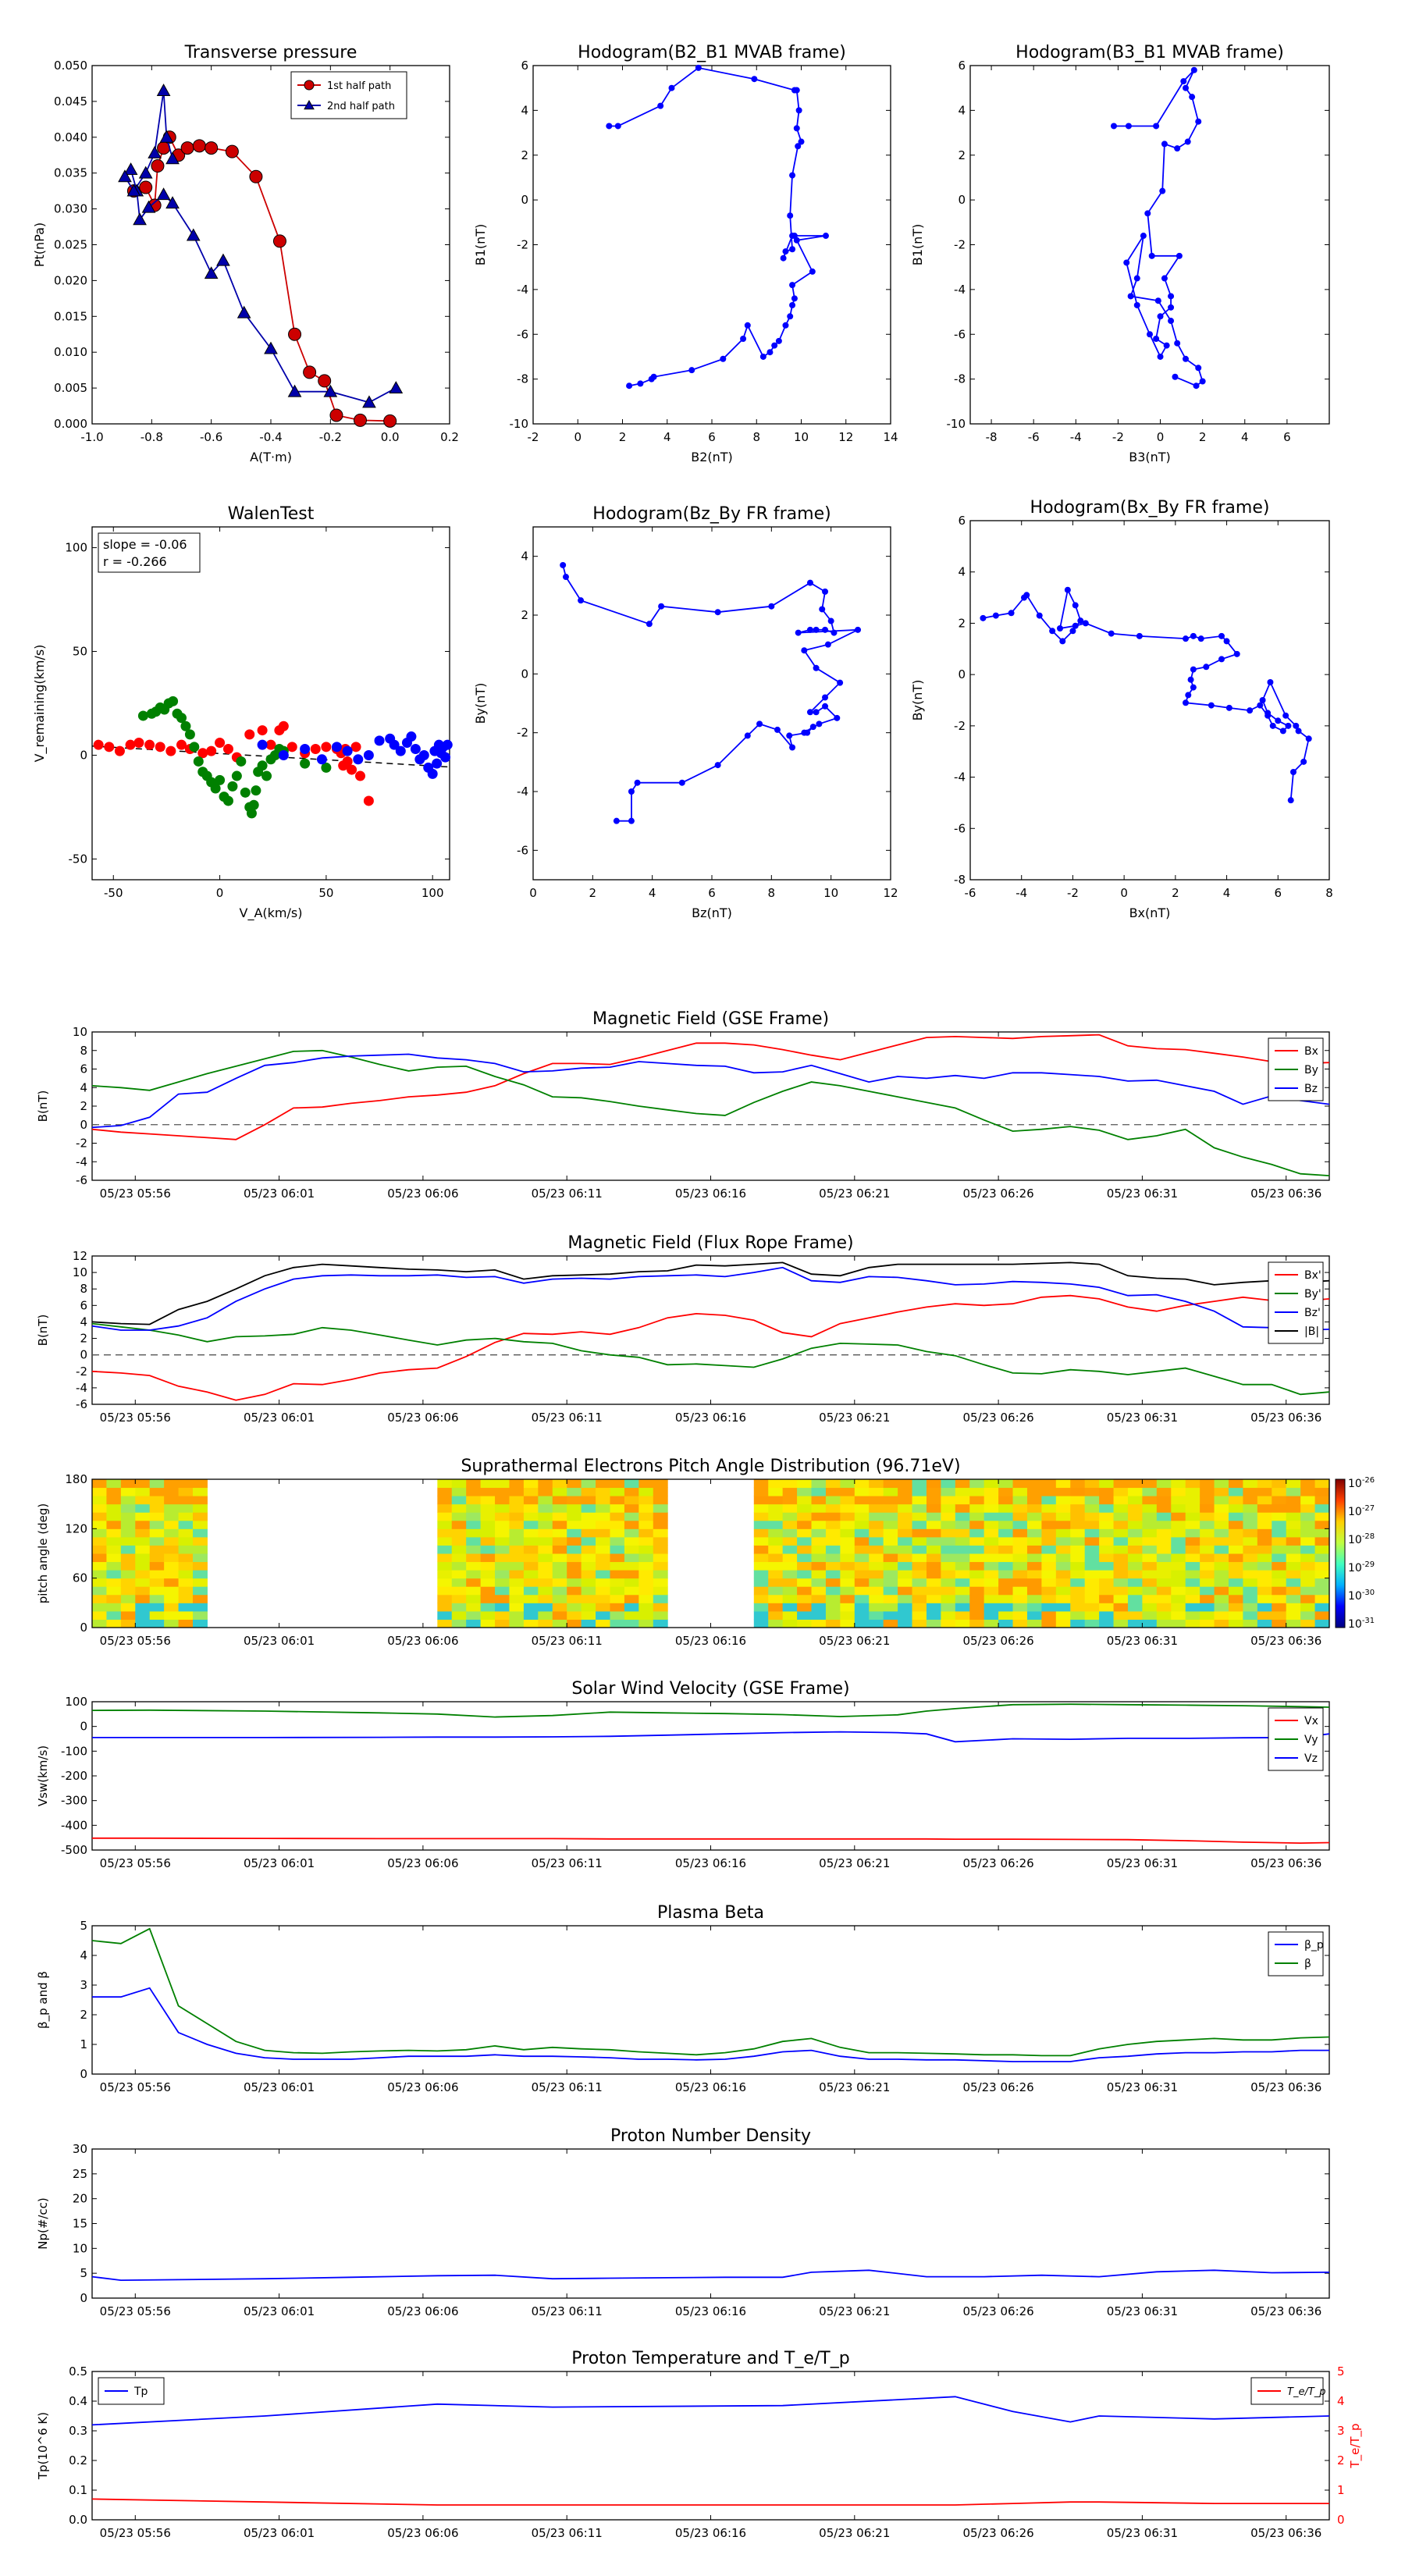  Describe the element at coordinates (1341, 2520) in the screenshot. I see `y-tick-label-right: 0` at that location.